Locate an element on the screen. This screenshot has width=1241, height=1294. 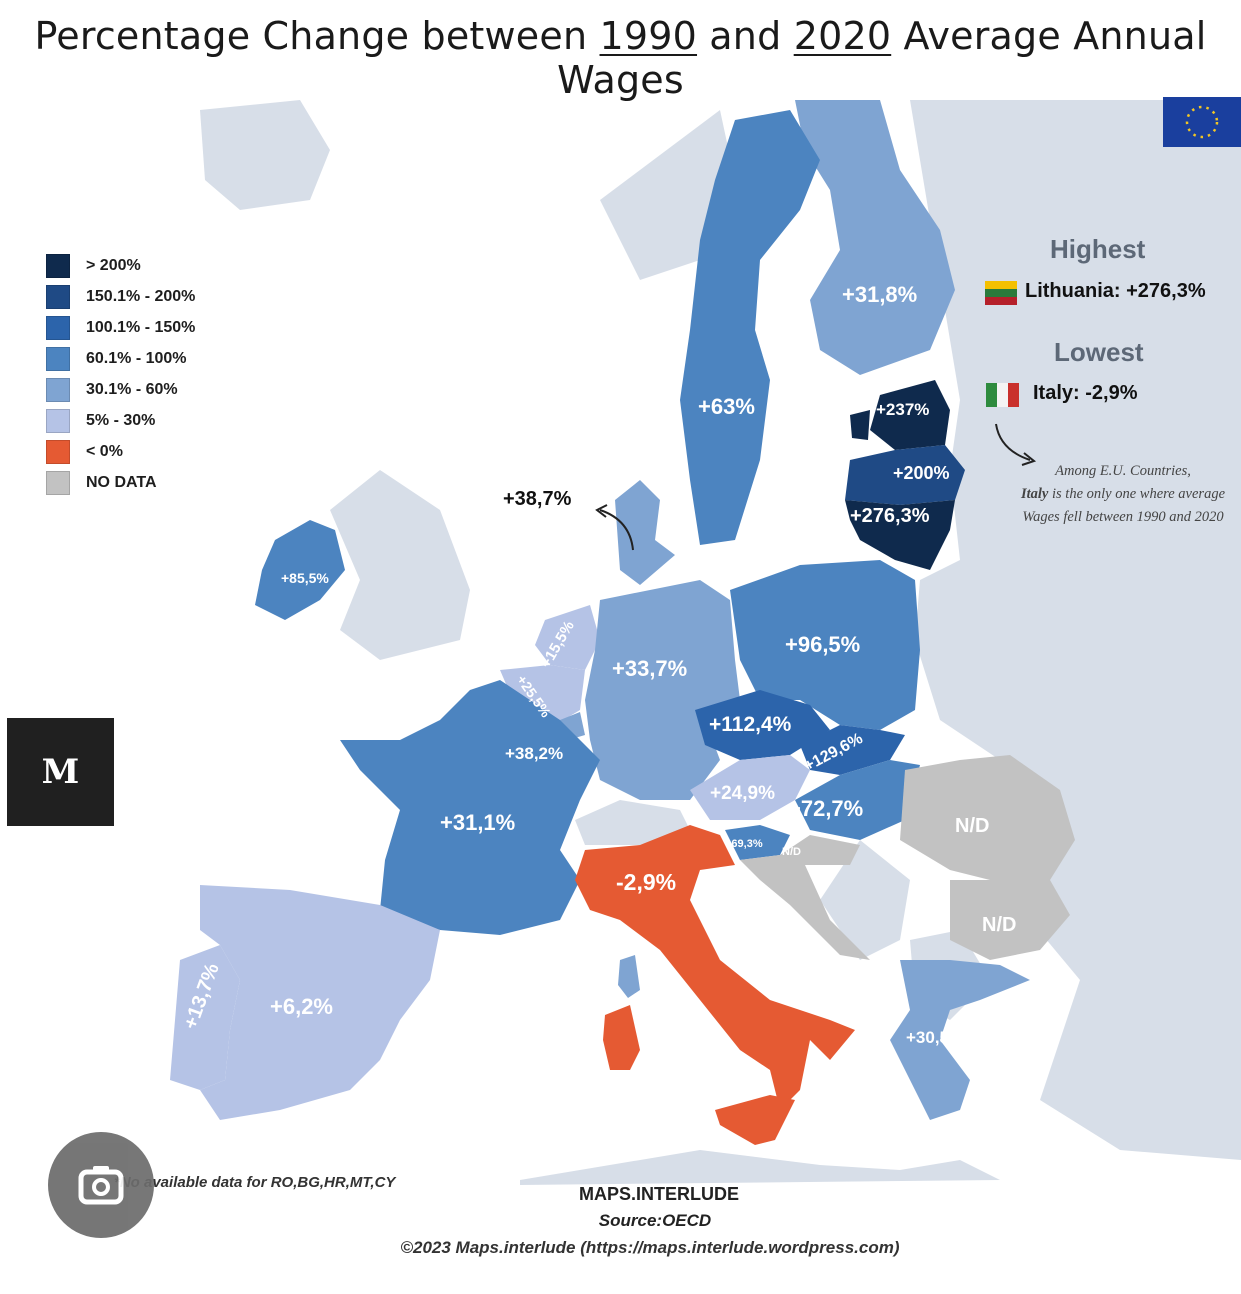
italy-flag-icon is located at coordinates (1002, 395).